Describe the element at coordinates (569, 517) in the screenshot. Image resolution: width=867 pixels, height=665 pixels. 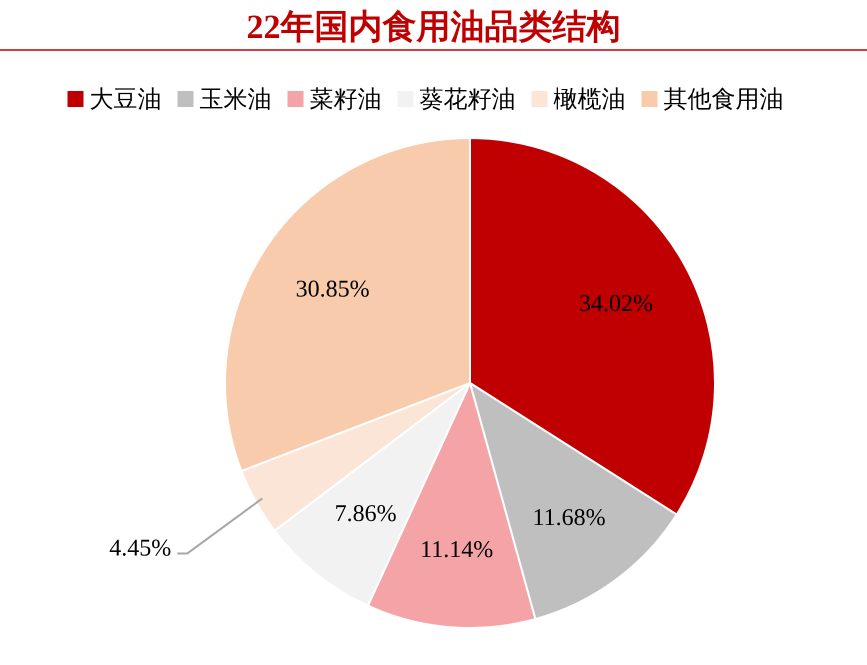
I see `data-label: 11.68%` at that location.